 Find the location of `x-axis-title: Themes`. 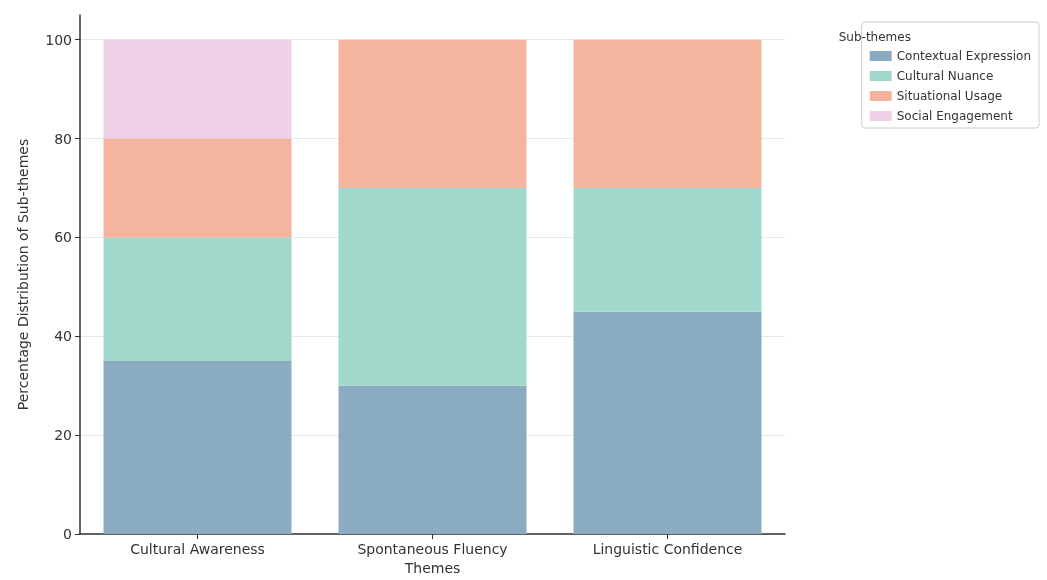

x-axis-title: Themes is located at coordinates (432, 568).